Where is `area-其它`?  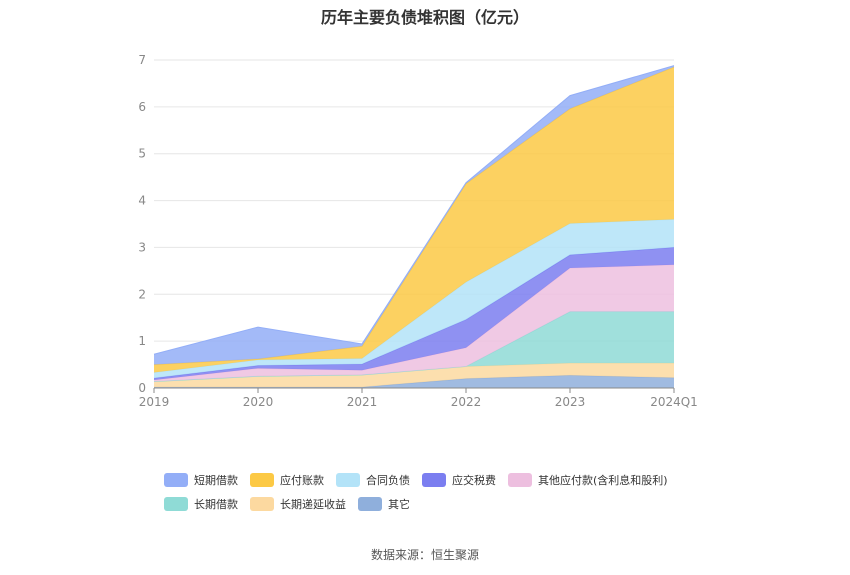 area-其它 is located at coordinates (414, 381).